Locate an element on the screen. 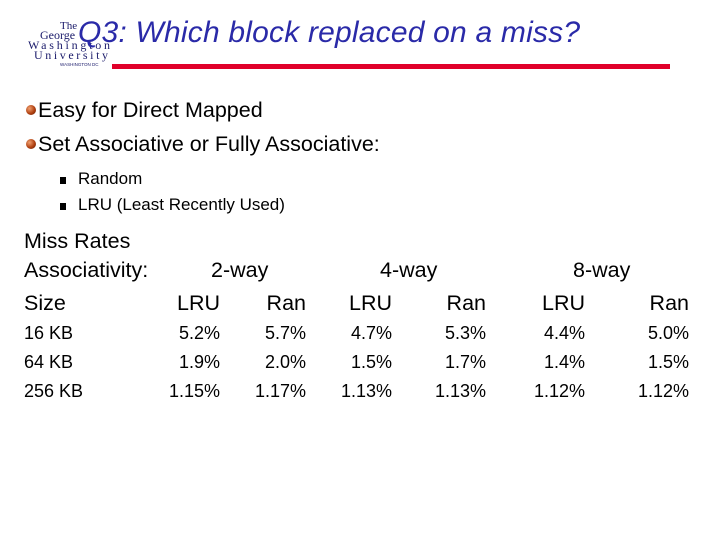 This screenshot has height=540, width=720. row-size: 256 KB is located at coordinates (54, 391).